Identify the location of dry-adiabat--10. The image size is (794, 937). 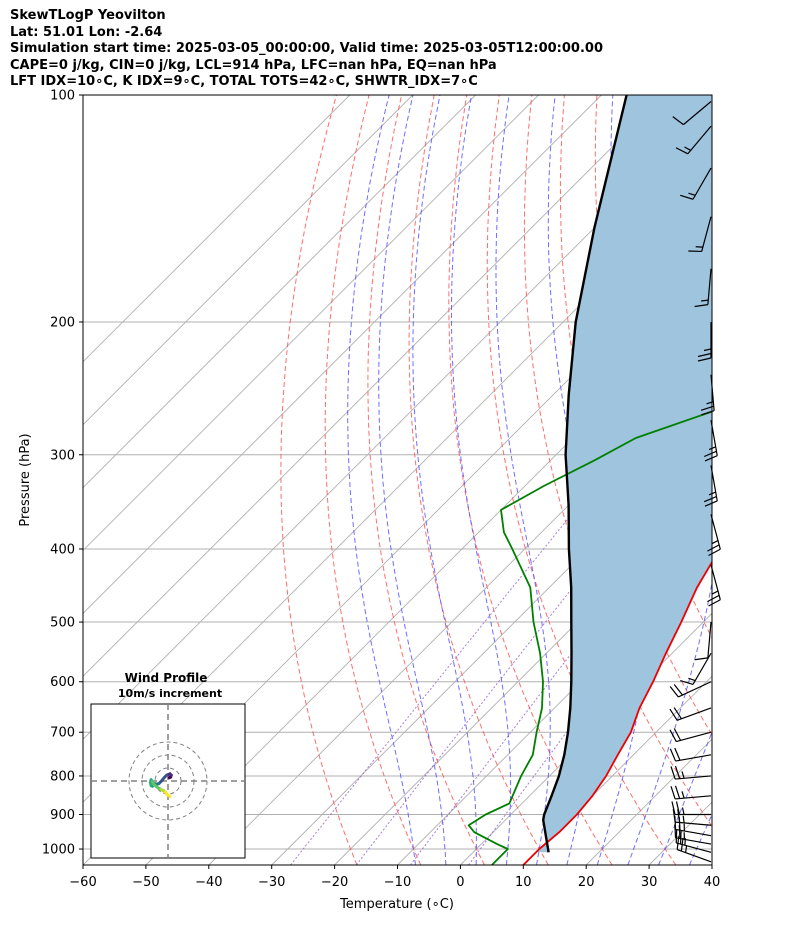
(373, 480).